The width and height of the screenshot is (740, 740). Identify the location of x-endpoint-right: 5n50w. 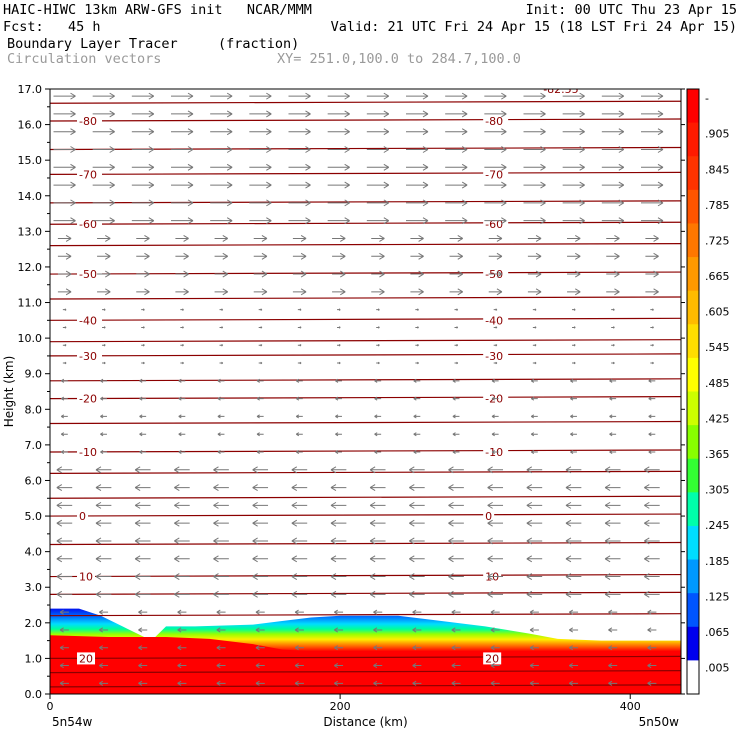
(659, 722).